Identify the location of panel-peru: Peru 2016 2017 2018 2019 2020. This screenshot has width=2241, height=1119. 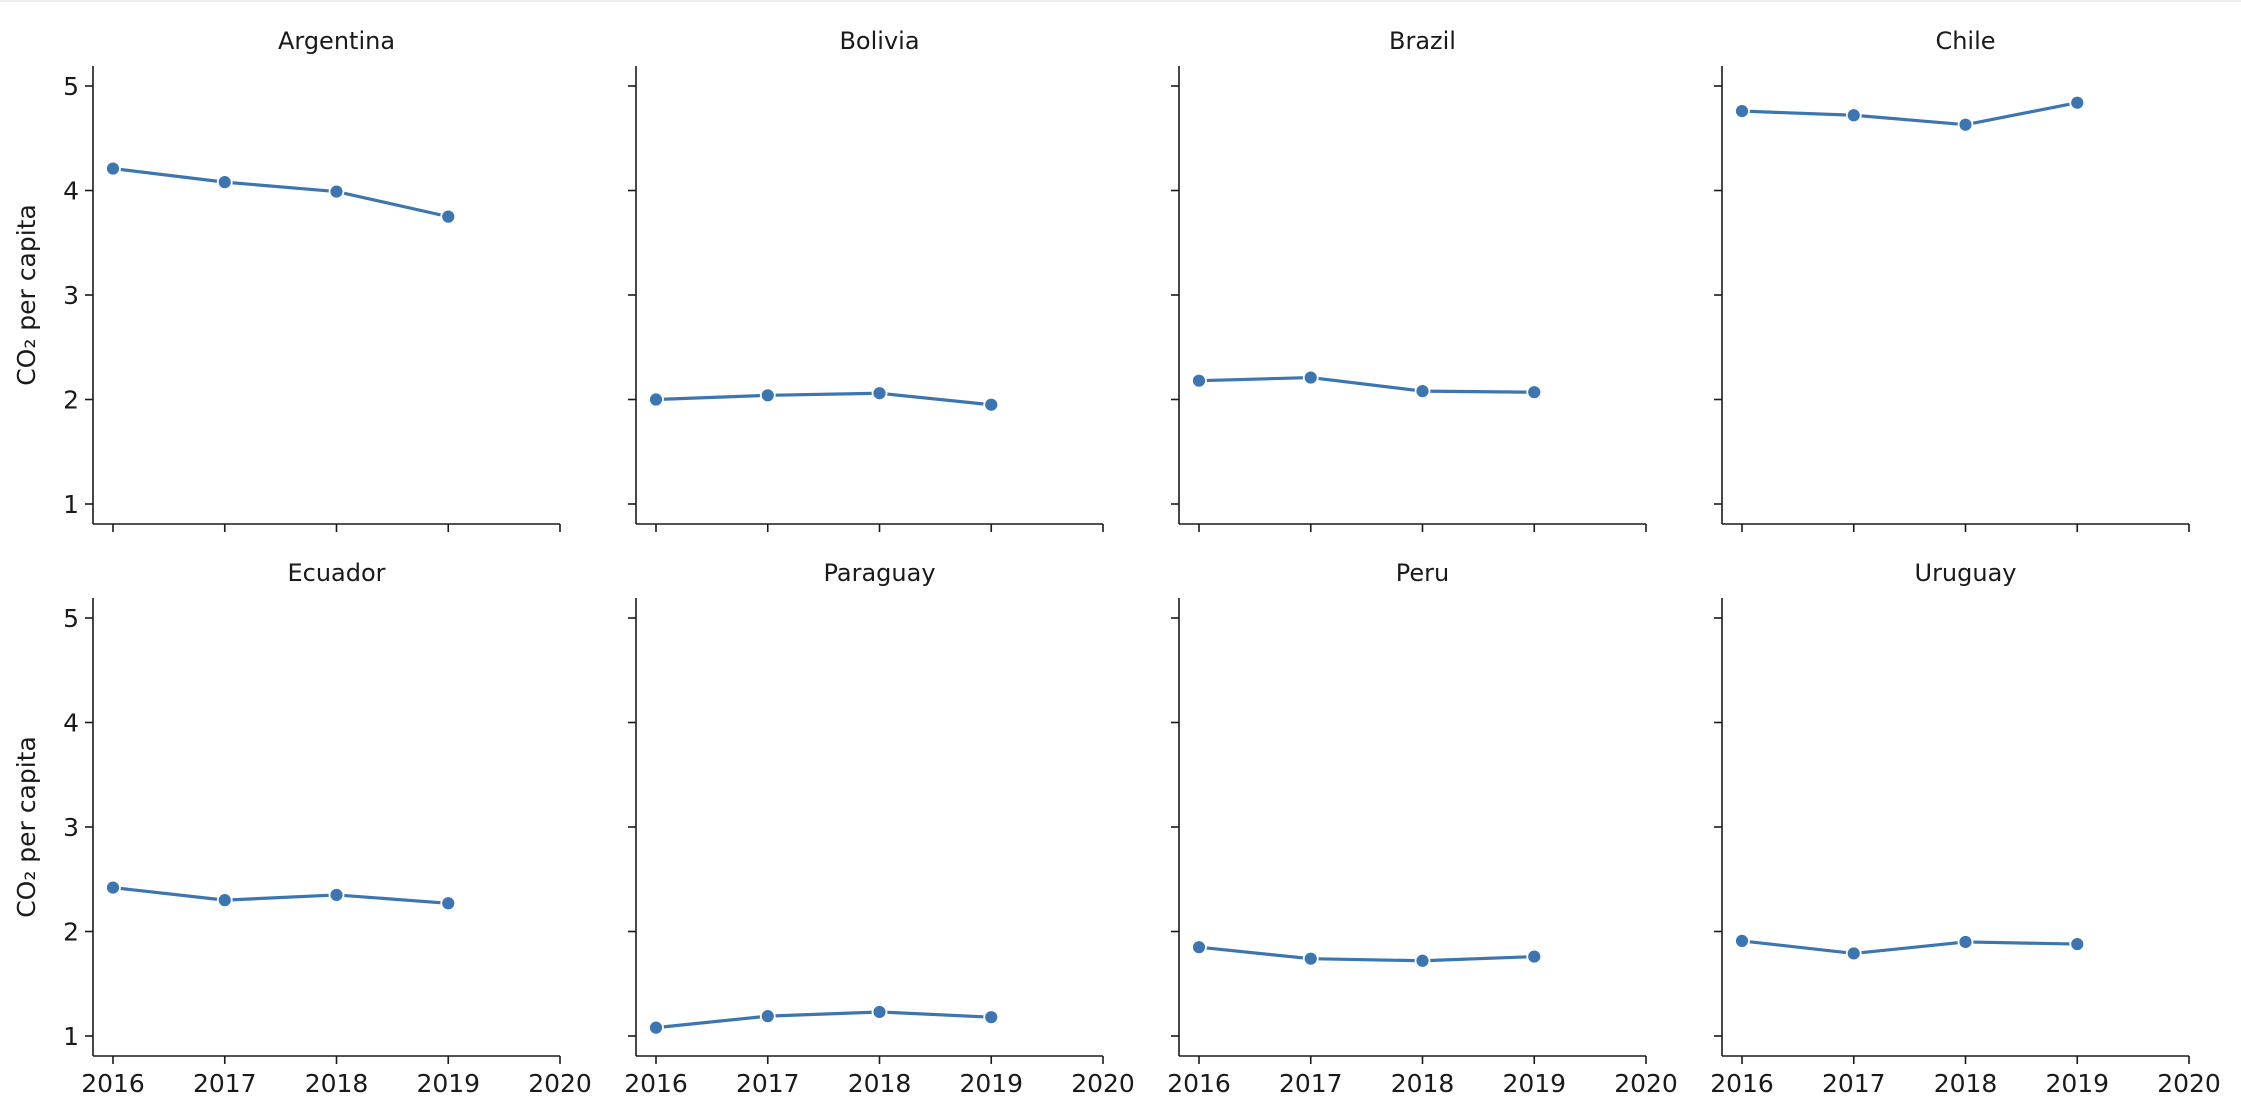
(1422, 828).